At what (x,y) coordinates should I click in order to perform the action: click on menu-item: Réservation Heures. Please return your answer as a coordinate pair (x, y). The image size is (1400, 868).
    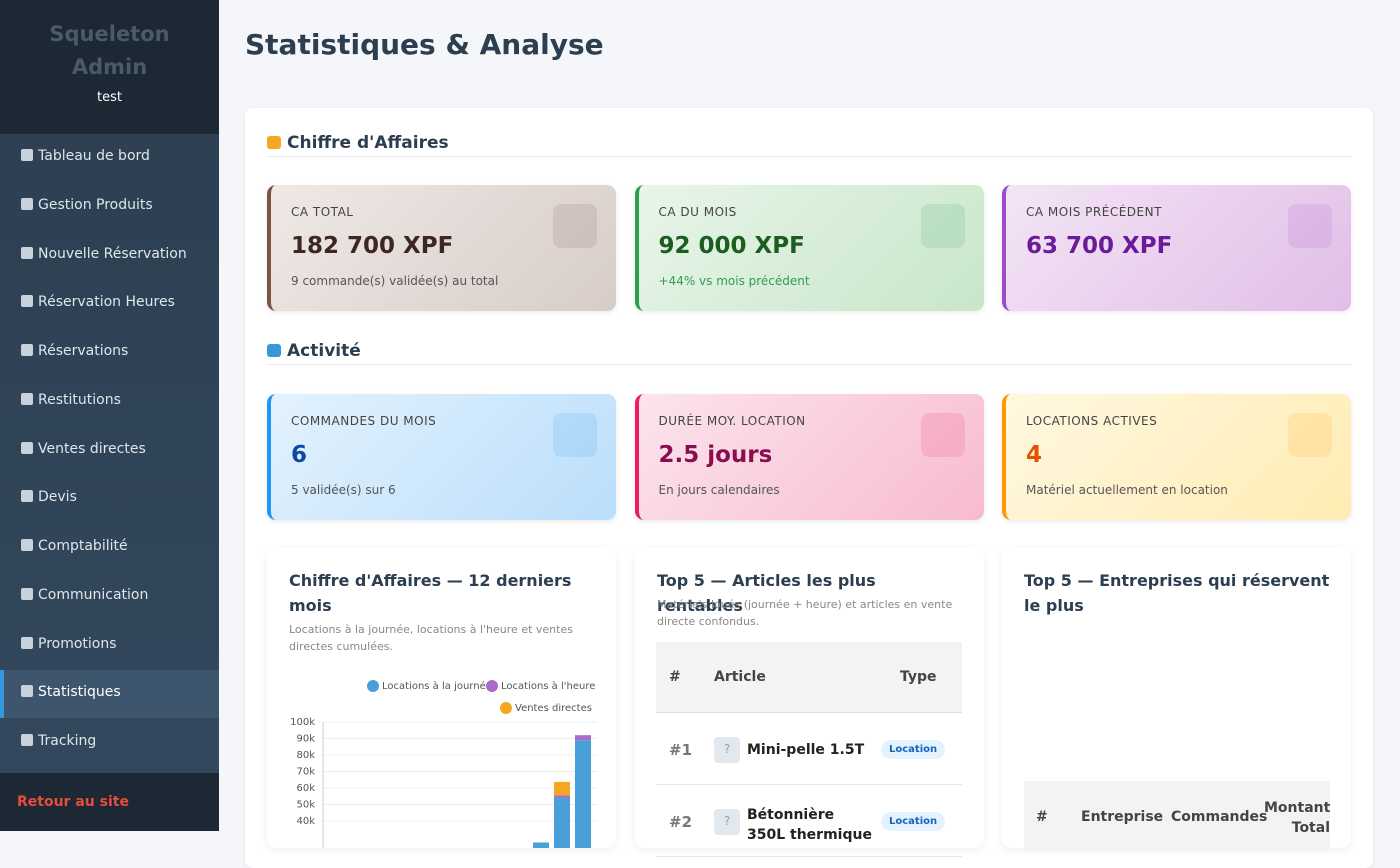
    Looking at the image, I should click on (109, 304).